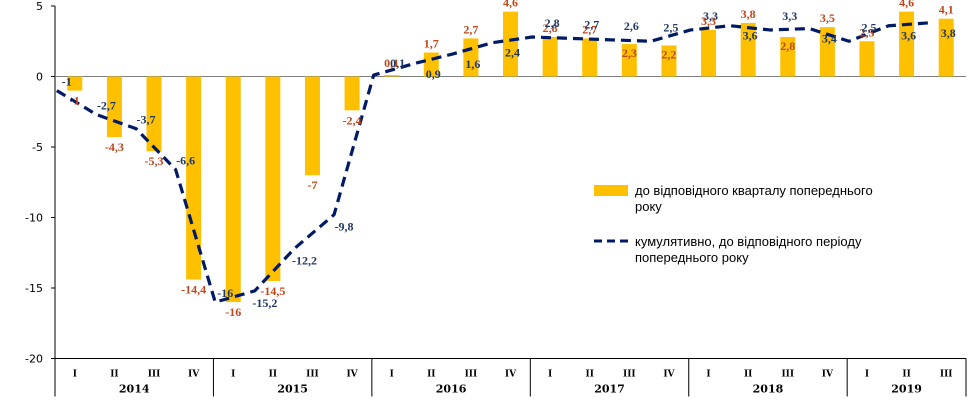 The height and width of the screenshot is (414, 977). What do you see at coordinates (304, 261) in the screenshot?
I see `line-data-label: -12,2` at bounding box center [304, 261].